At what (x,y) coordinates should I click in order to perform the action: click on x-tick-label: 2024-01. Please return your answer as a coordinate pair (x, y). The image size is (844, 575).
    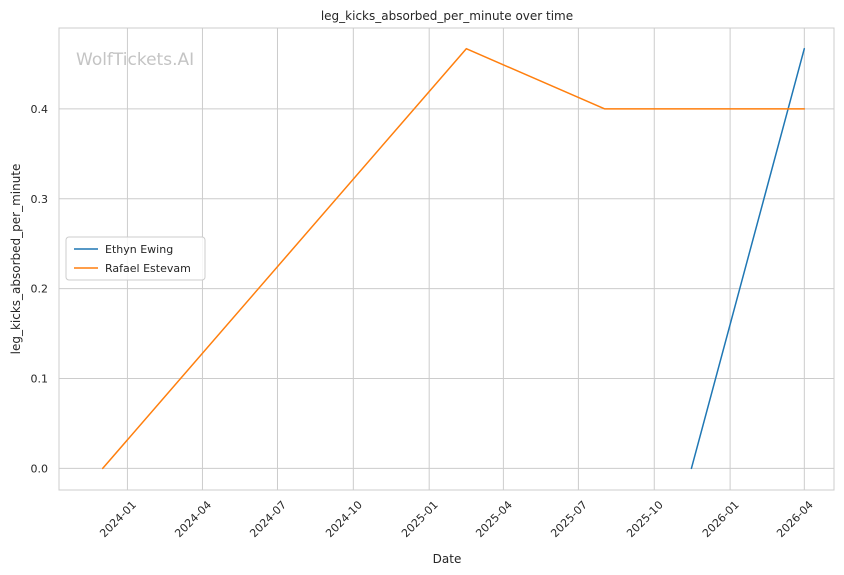
    Looking at the image, I should click on (118, 519).